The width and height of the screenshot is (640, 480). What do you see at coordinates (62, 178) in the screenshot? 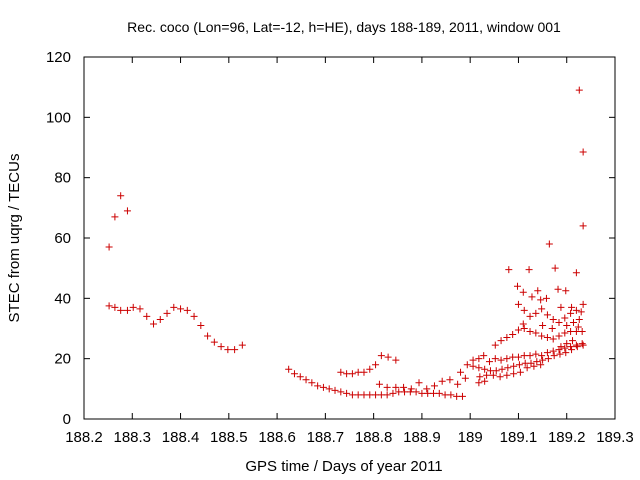
I see `y-tick-label: 80` at bounding box center [62, 178].